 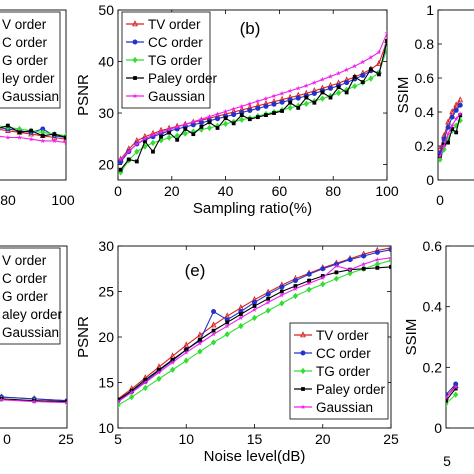 I want to click on y-tick-label: 40, so click(x=106, y=62).